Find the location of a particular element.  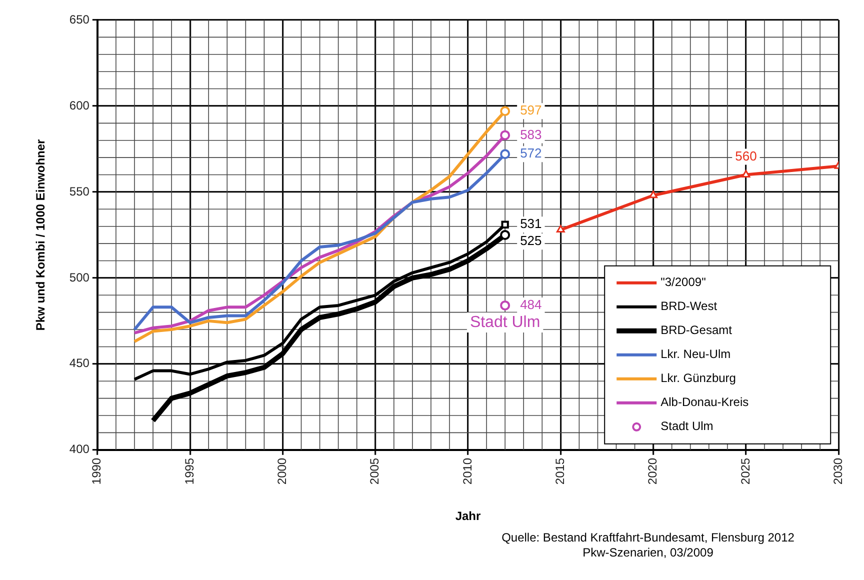

text: Stadt Ulm is located at coordinates (505, 322).